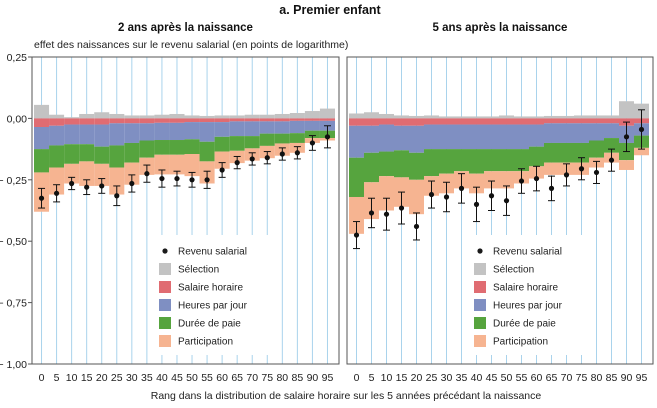  What do you see at coordinates (210, 288) in the screenshot?
I see `legend-label: Salaire horaire` at bounding box center [210, 288].